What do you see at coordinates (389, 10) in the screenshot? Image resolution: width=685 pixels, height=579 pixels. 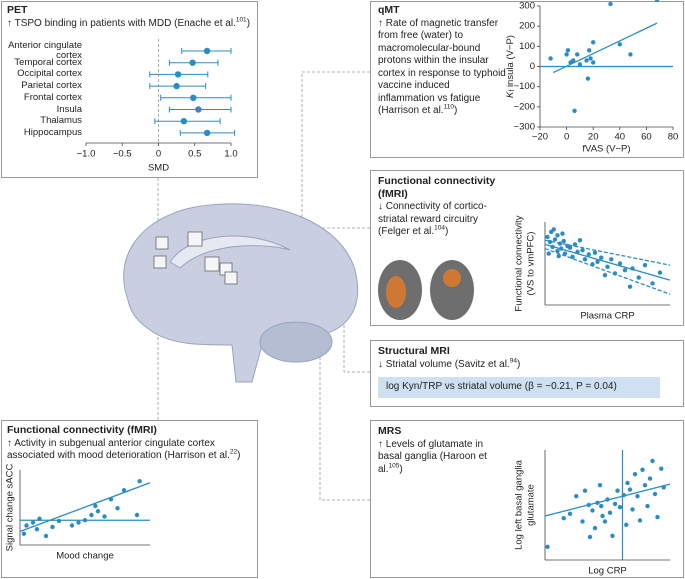 I see `panel-title: qMT` at bounding box center [389, 10].